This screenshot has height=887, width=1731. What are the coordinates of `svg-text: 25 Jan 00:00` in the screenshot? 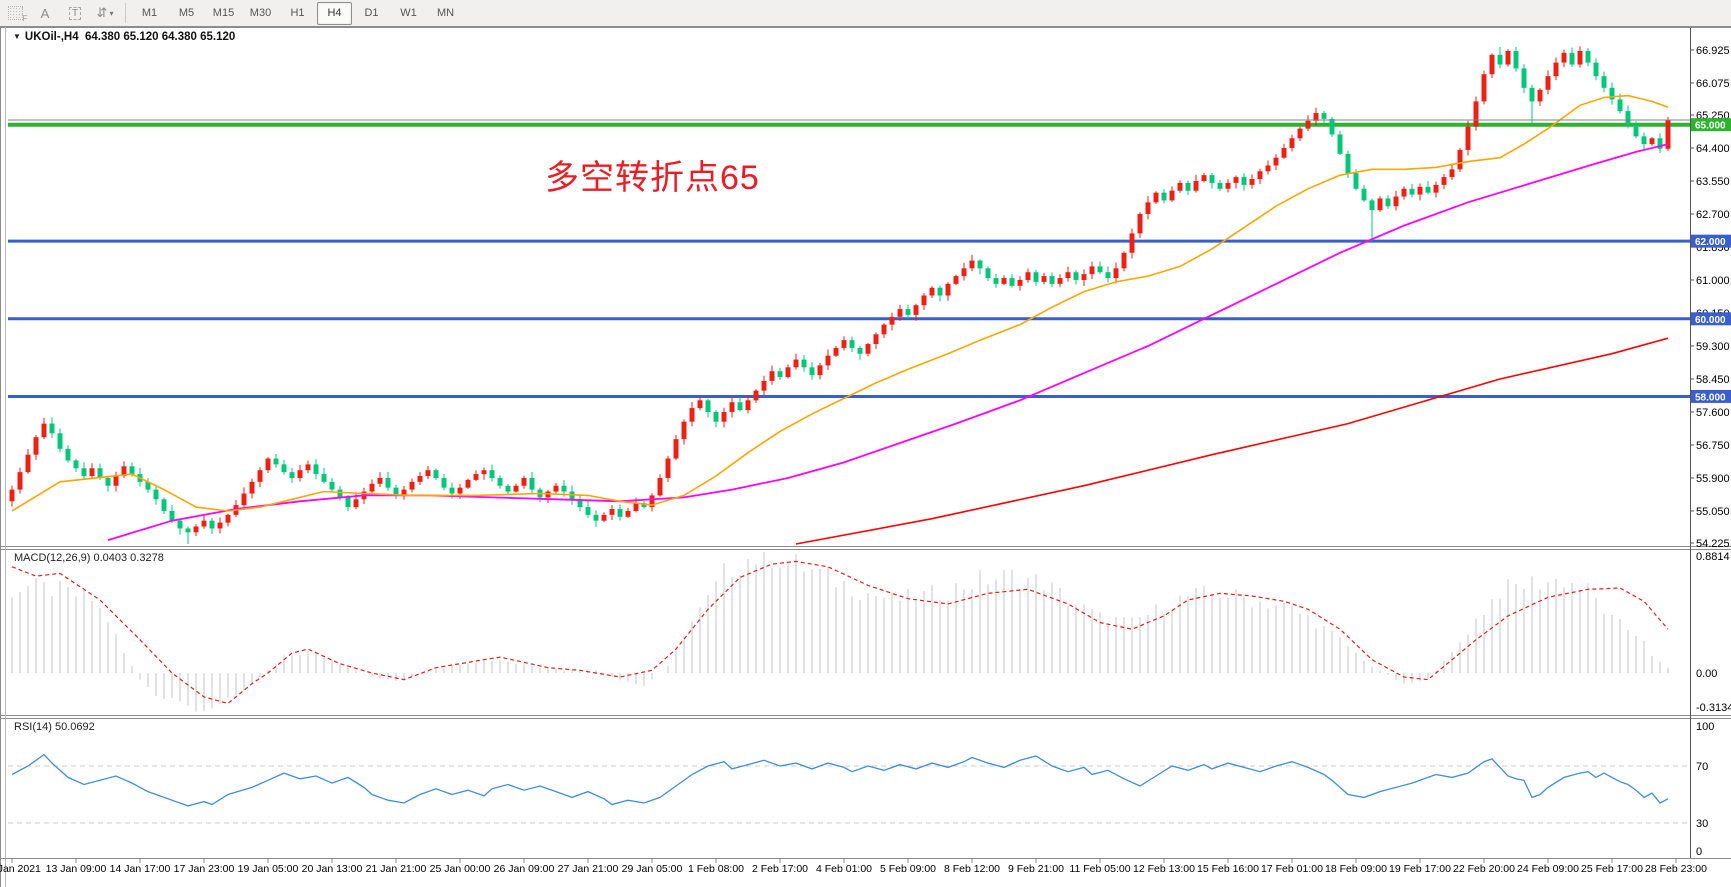 It's located at (460, 869).